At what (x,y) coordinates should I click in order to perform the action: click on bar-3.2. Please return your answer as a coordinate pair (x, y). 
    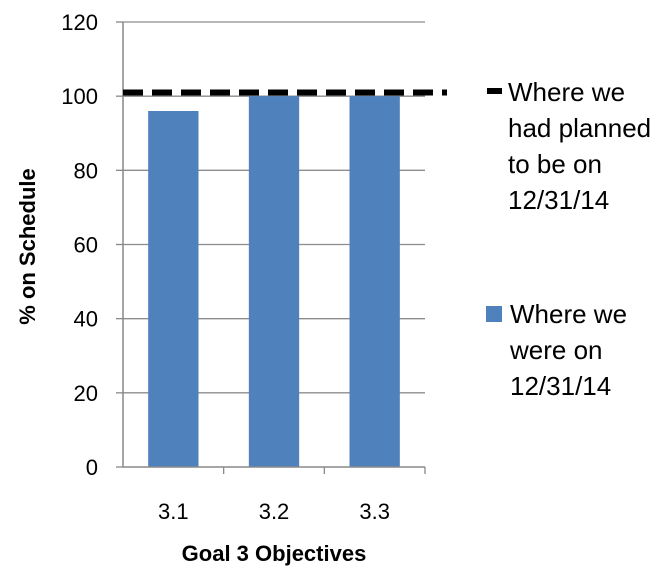
    Looking at the image, I should click on (274, 282).